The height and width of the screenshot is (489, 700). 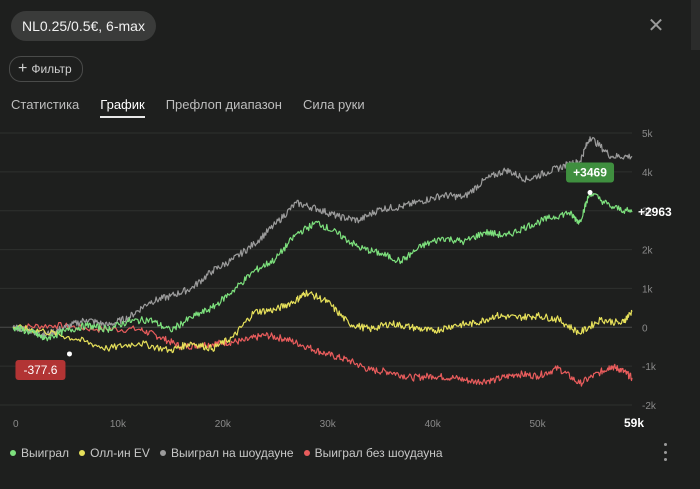 I want to click on legend-label: Выиграл на шоудауне, so click(x=232, y=453).